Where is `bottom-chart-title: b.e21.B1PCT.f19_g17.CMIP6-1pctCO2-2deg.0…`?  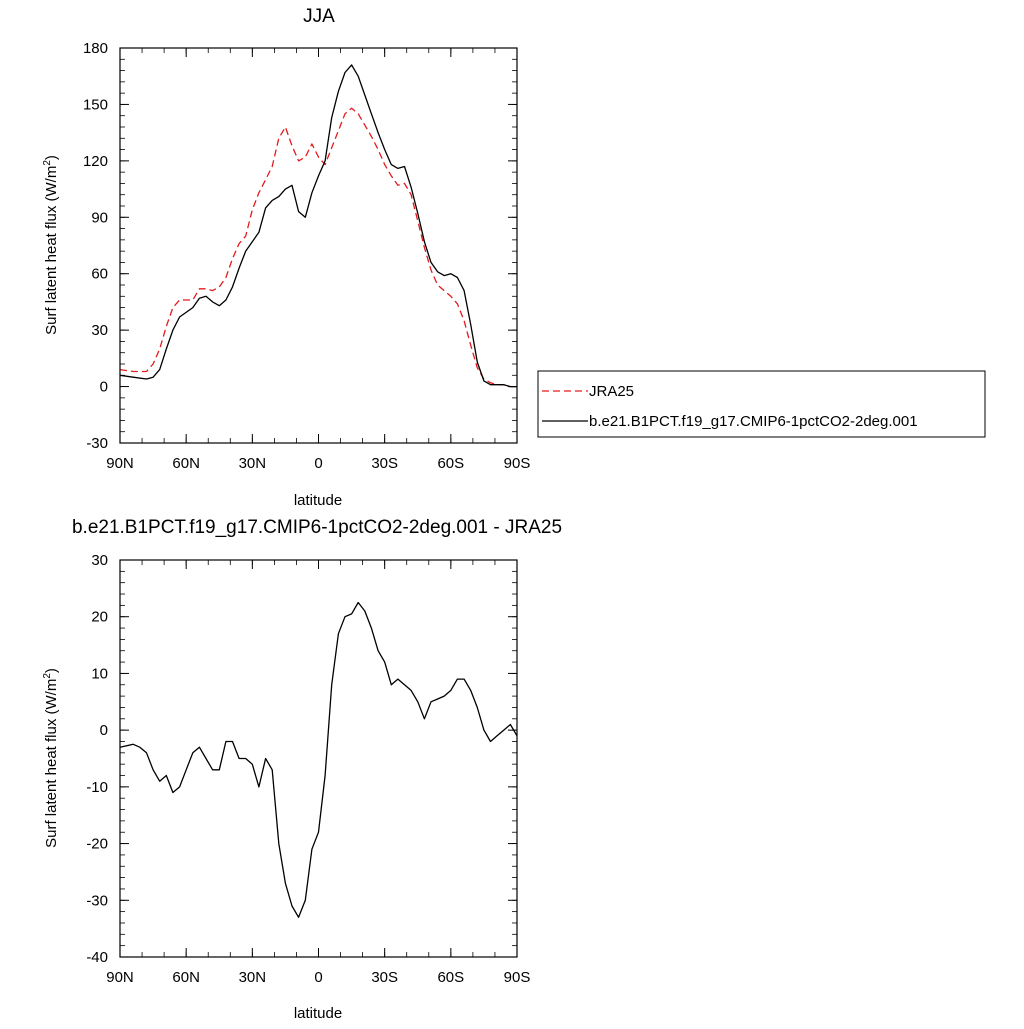 bottom-chart-title: b.e21.B1PCT.f19_g17.CMIP6-1pctCO2-2deg.0… is located at coordinates (317, 527).